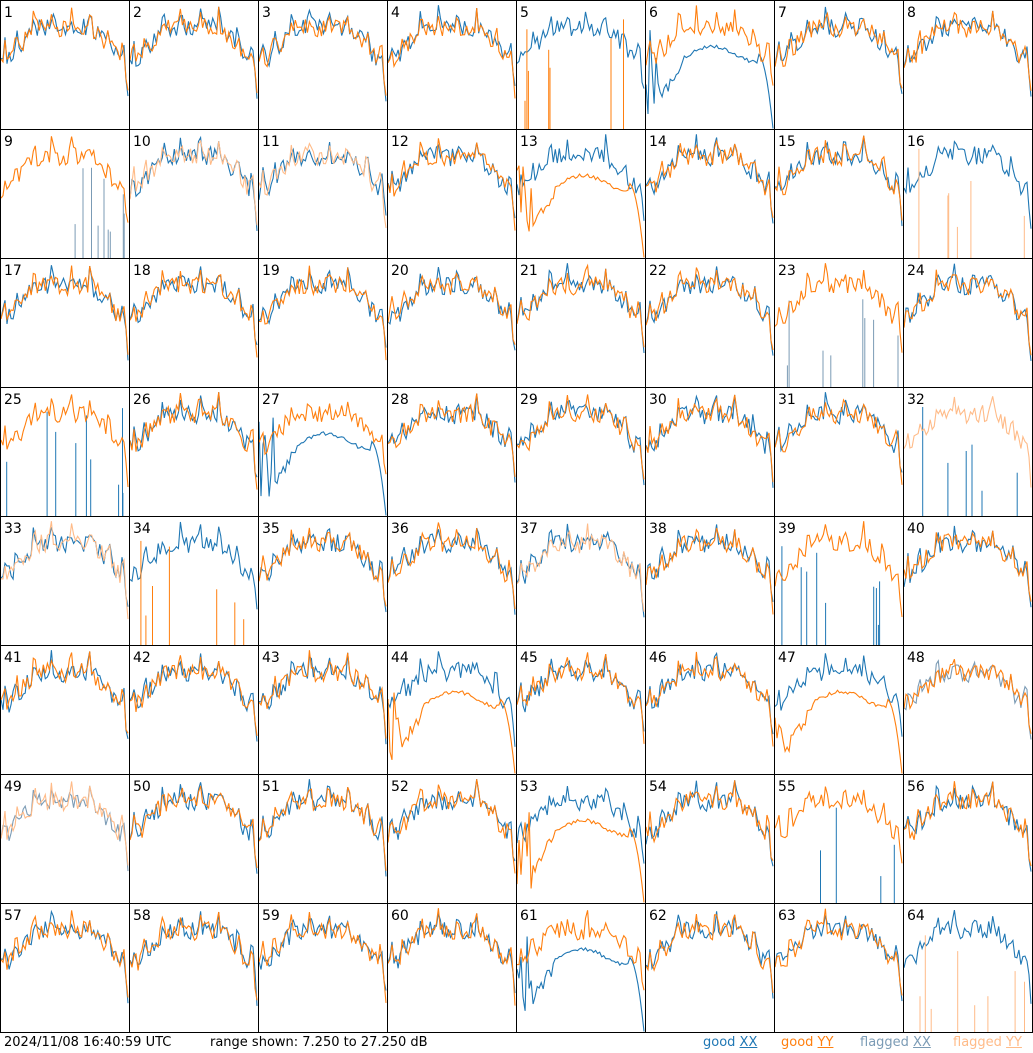 This screenshot has height=1053, width=1033. Describe the element at coordinates (887, 1042) in the screenshot. I see `legend-flagged-xx-prefix: flagged` at that location.